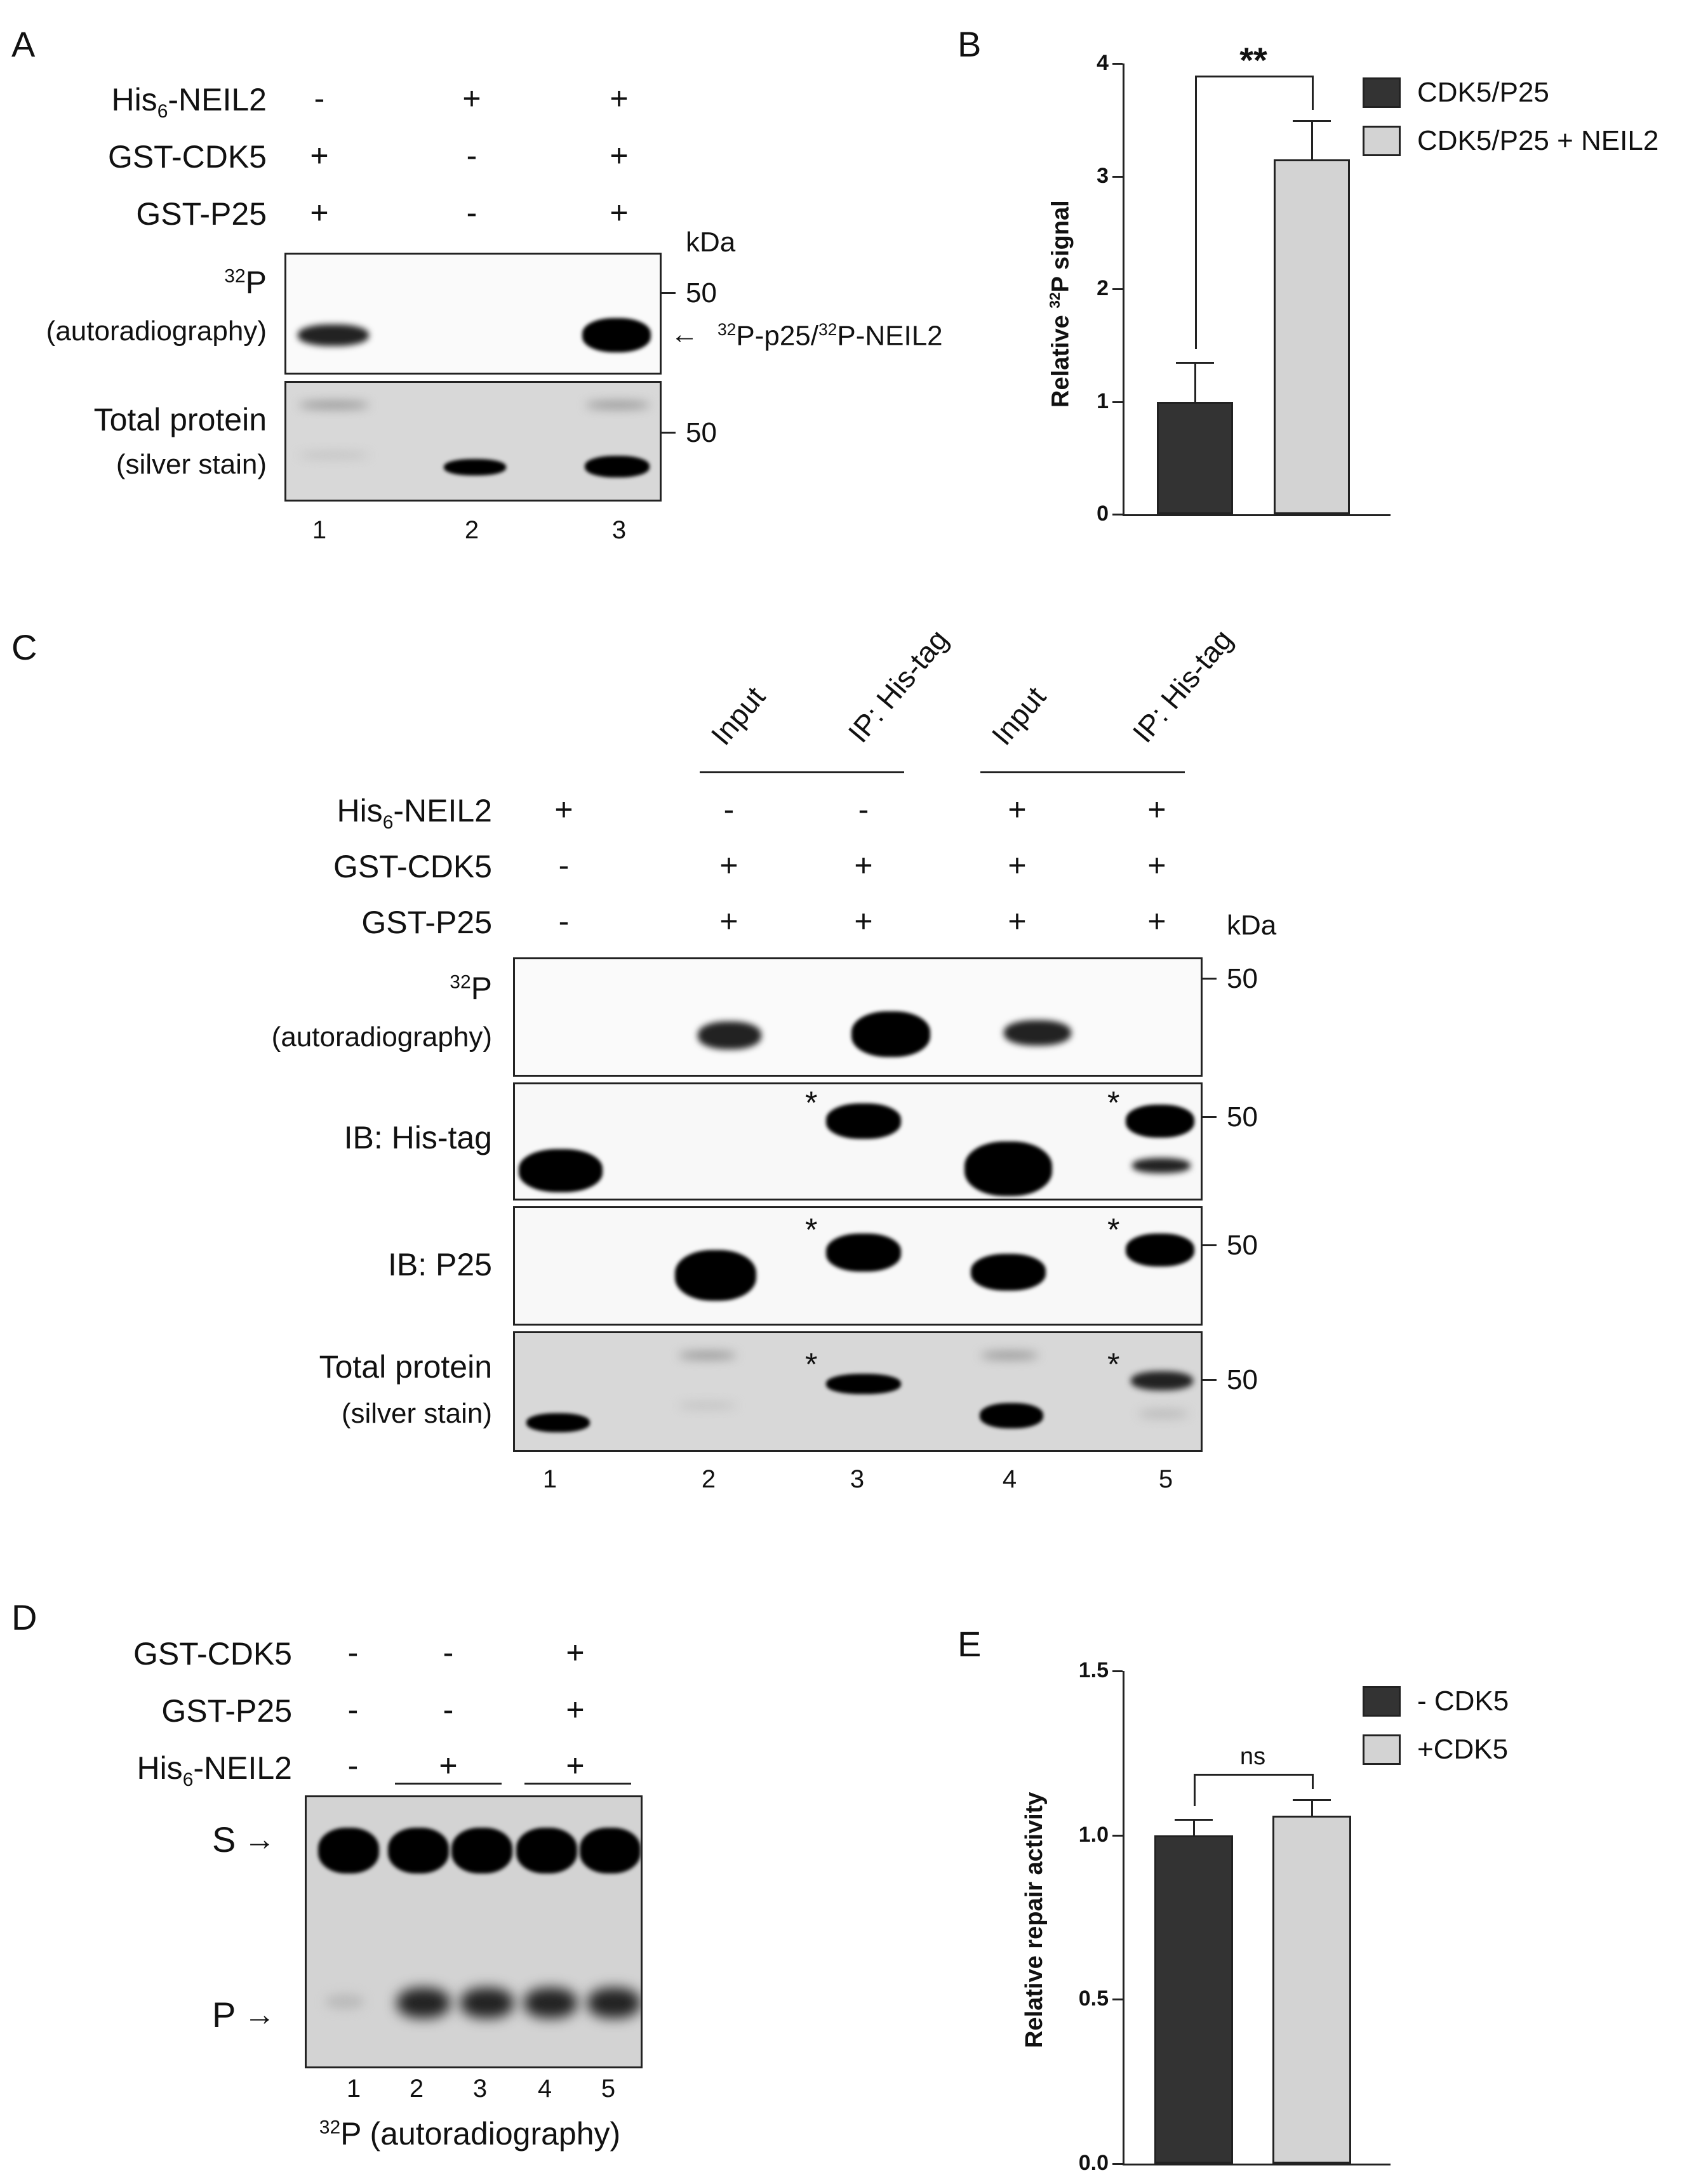 The image size is (1708, 2175). Describe the element at coordinates (1018, 716) in the screenshot. I see `column-label-input: Input` at that location.